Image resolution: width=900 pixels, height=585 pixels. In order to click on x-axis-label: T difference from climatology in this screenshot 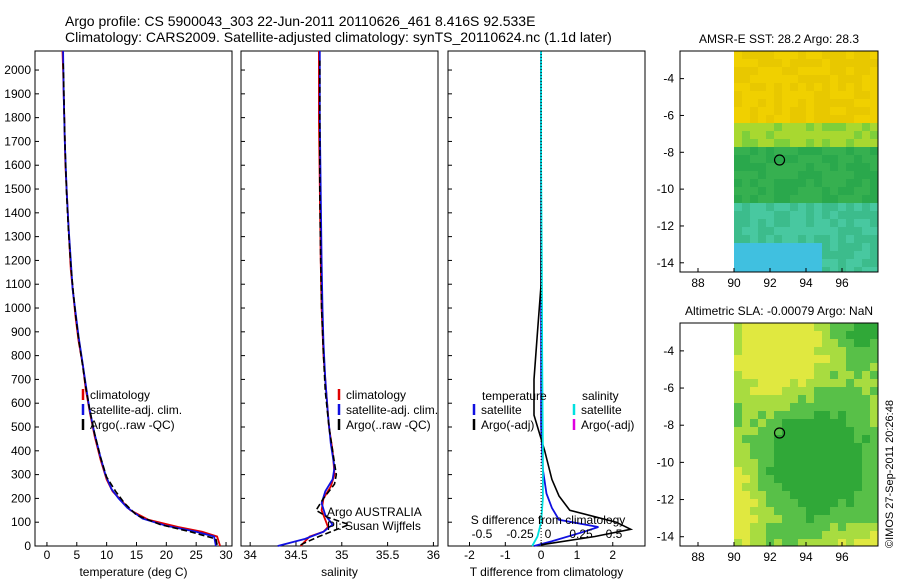, I will do `click(547, 572)`.